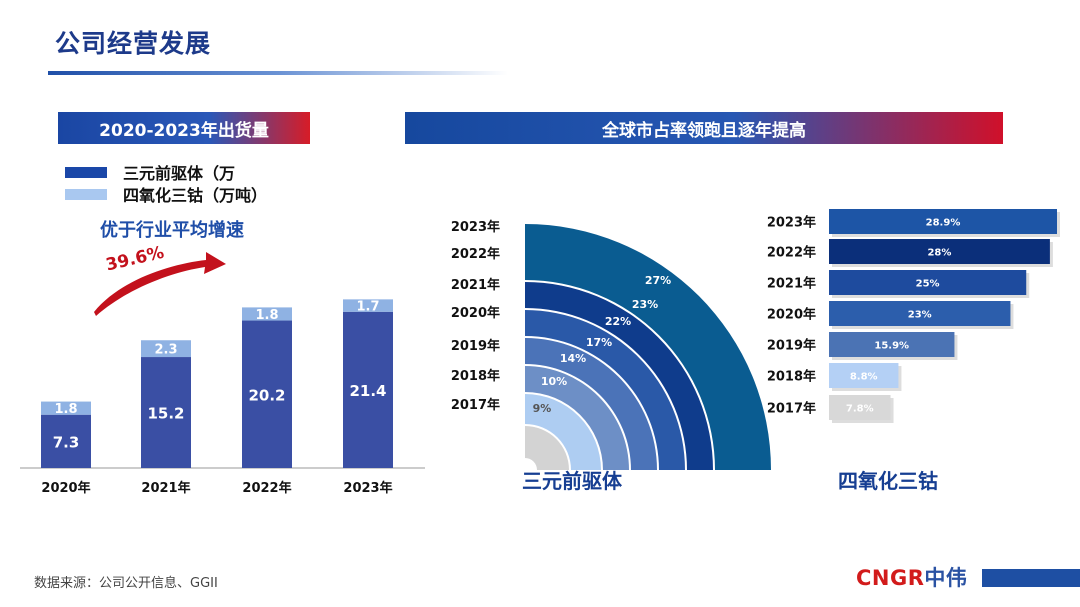 This screenshot has height=607, width=1080. I want to click on hbar-value-2022年: 28%, so click(939, 253).